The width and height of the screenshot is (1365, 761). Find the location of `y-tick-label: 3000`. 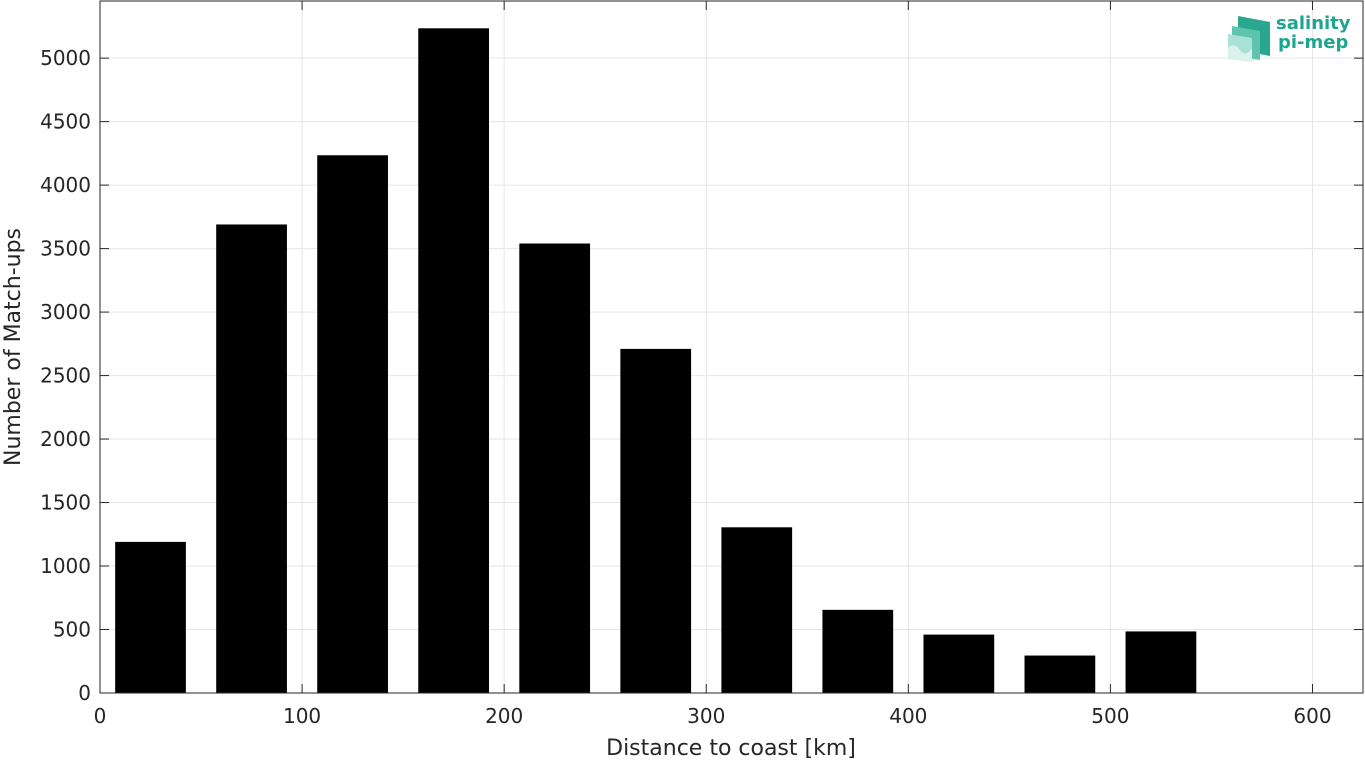

y-tick-label: 3000 is located at coordinates (65, 312).